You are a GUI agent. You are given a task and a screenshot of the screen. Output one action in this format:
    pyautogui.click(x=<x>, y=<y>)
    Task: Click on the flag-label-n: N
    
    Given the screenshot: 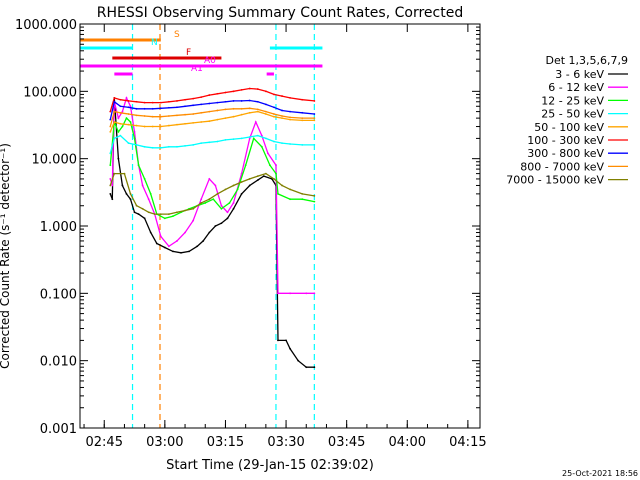 What is the action you would take?
    pyautogui.click(x=154, y=43)
    